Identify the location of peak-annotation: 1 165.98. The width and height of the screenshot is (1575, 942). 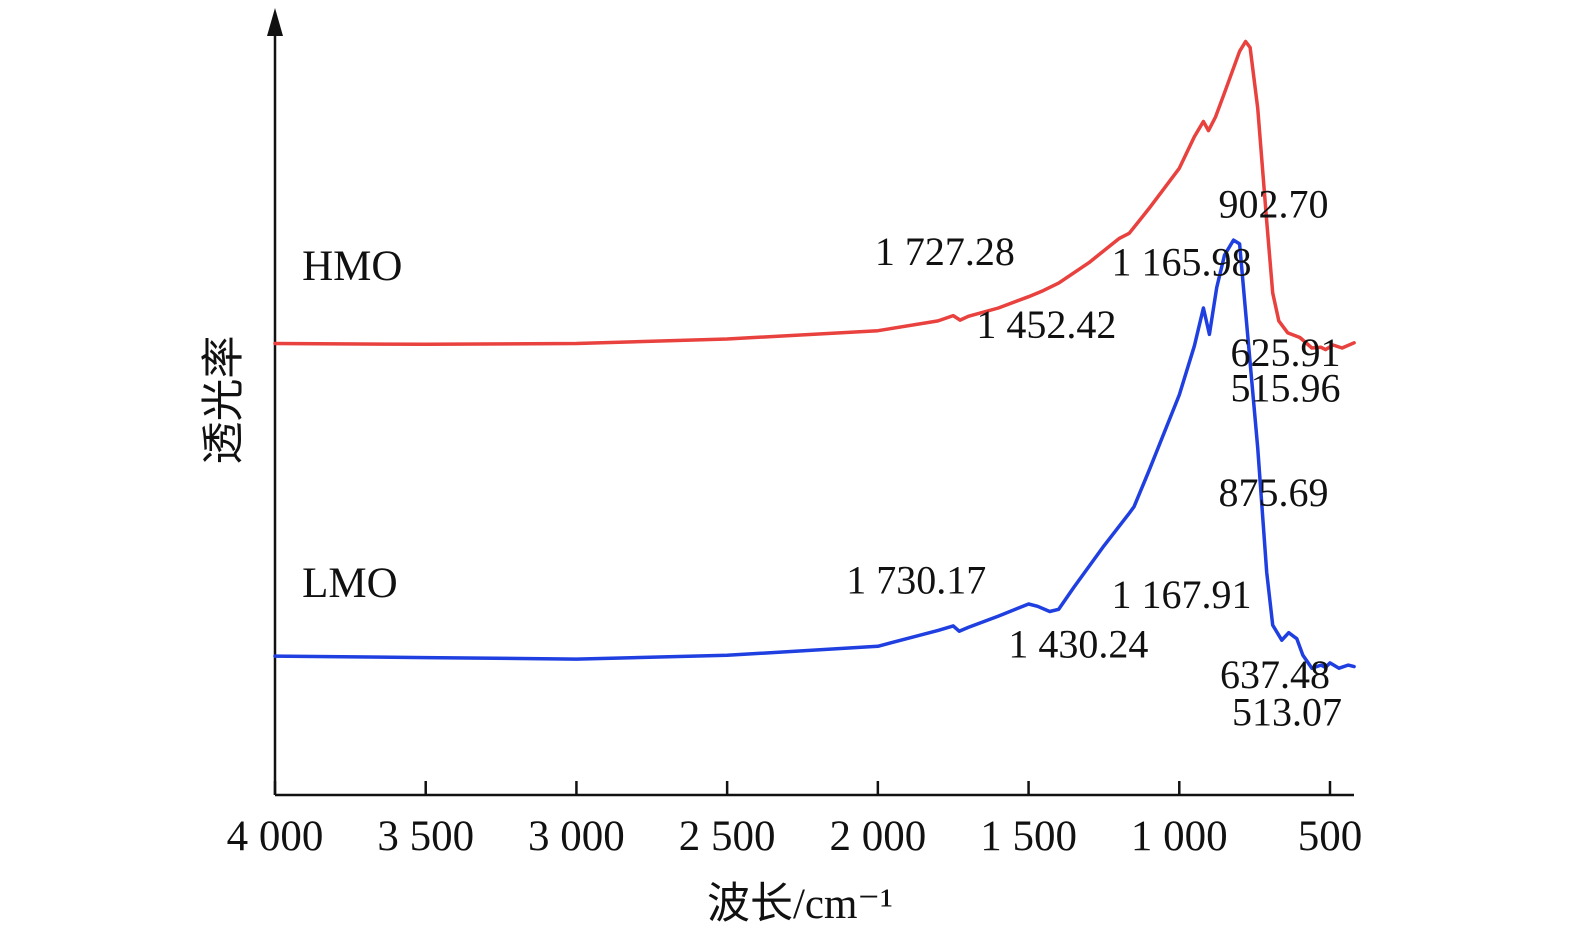
(1181, 262).